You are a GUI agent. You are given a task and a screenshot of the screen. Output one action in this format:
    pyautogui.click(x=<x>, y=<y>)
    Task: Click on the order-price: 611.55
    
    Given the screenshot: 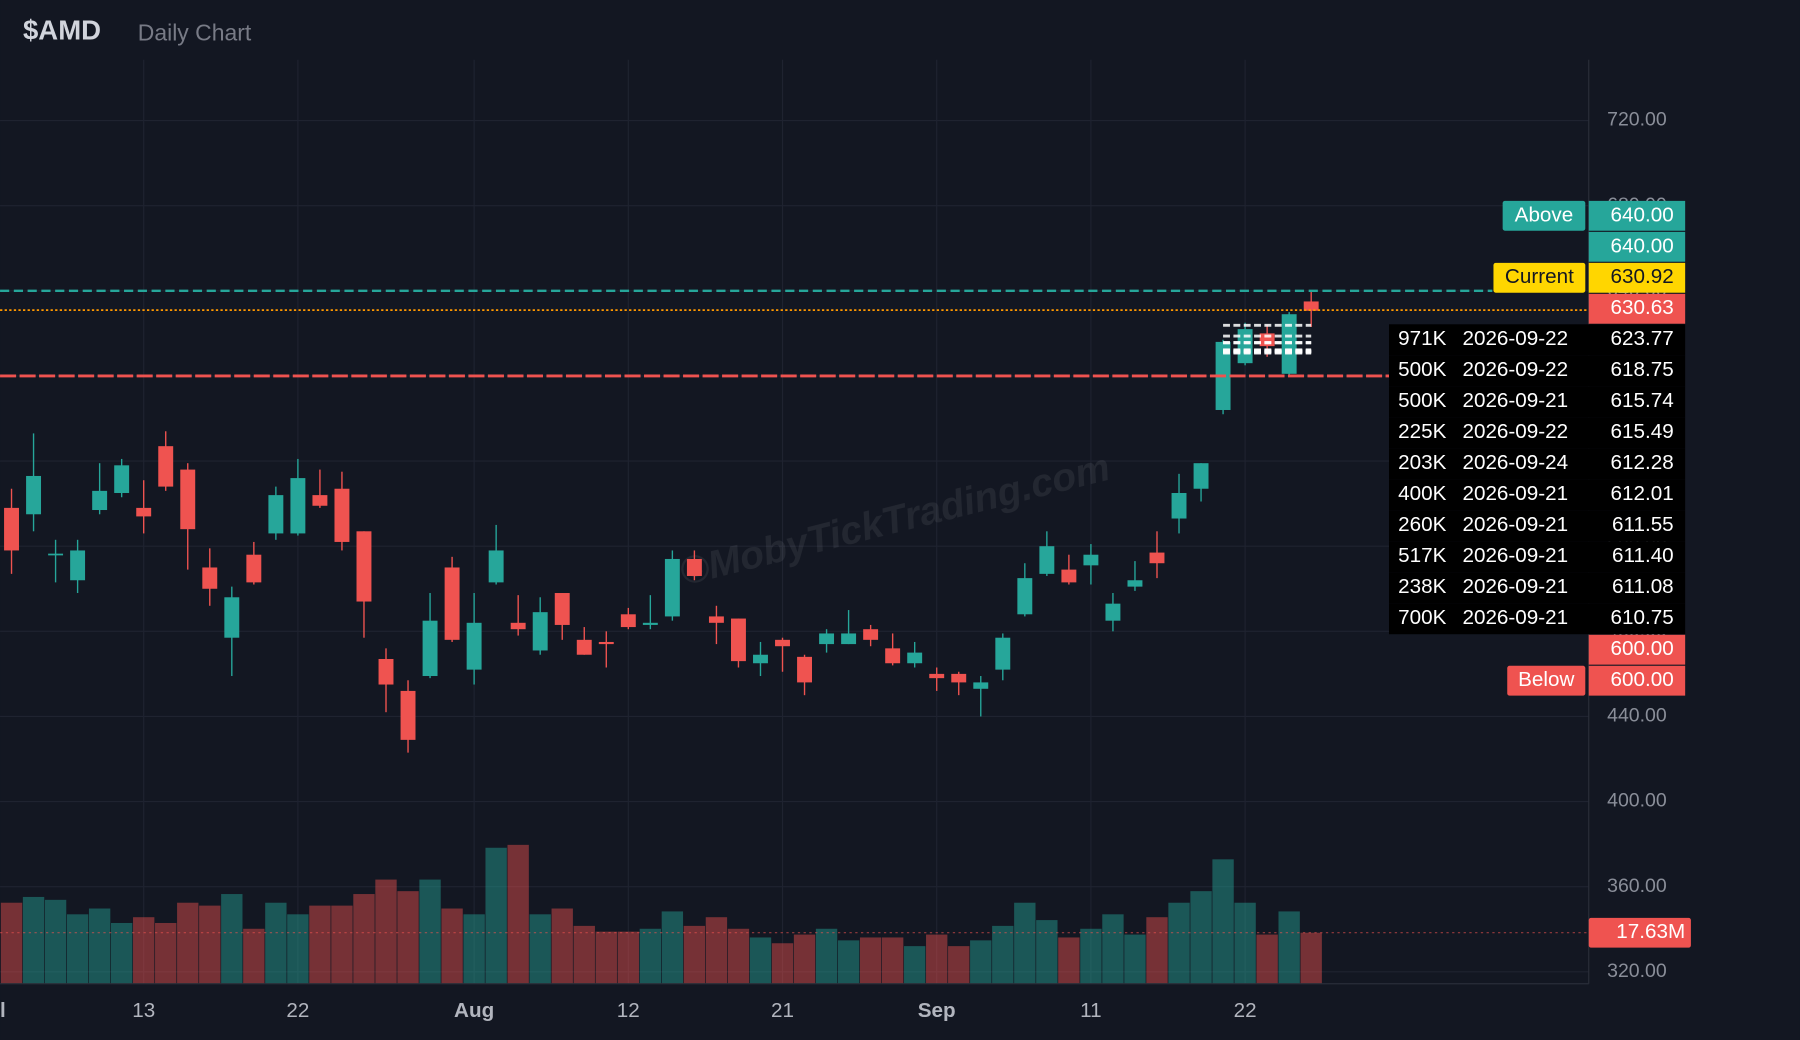 What is the action you would take?
    pyautogui.click(x=1643, y=524)
    